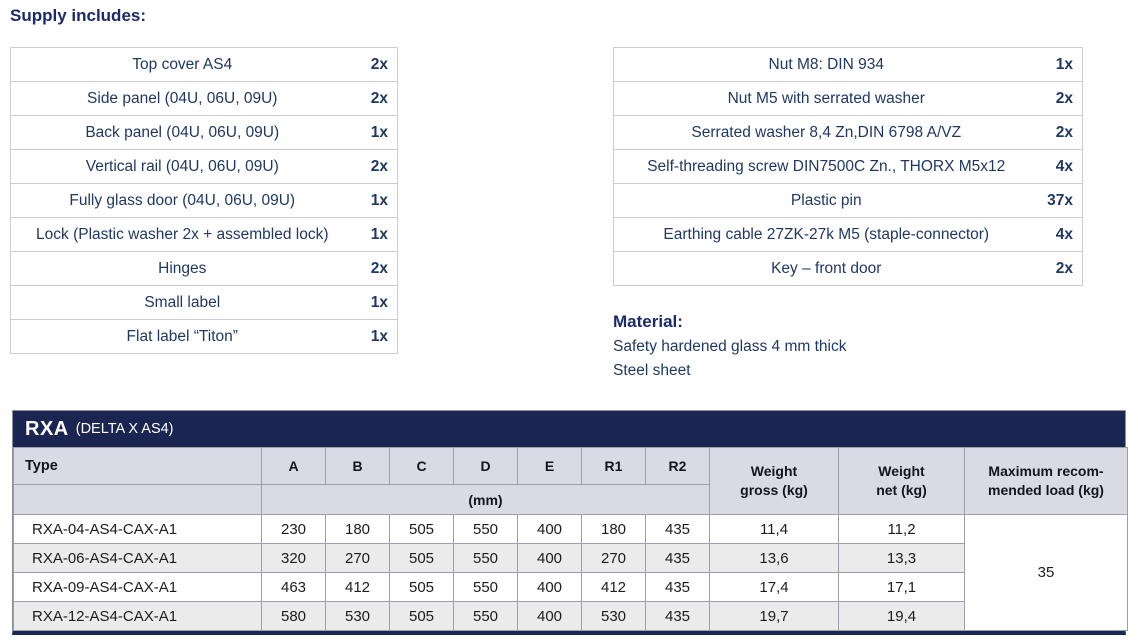  Describe the element at coordinates (613, 529) in the screenshot. I see `rxa-dim-r1: 180` at that location.